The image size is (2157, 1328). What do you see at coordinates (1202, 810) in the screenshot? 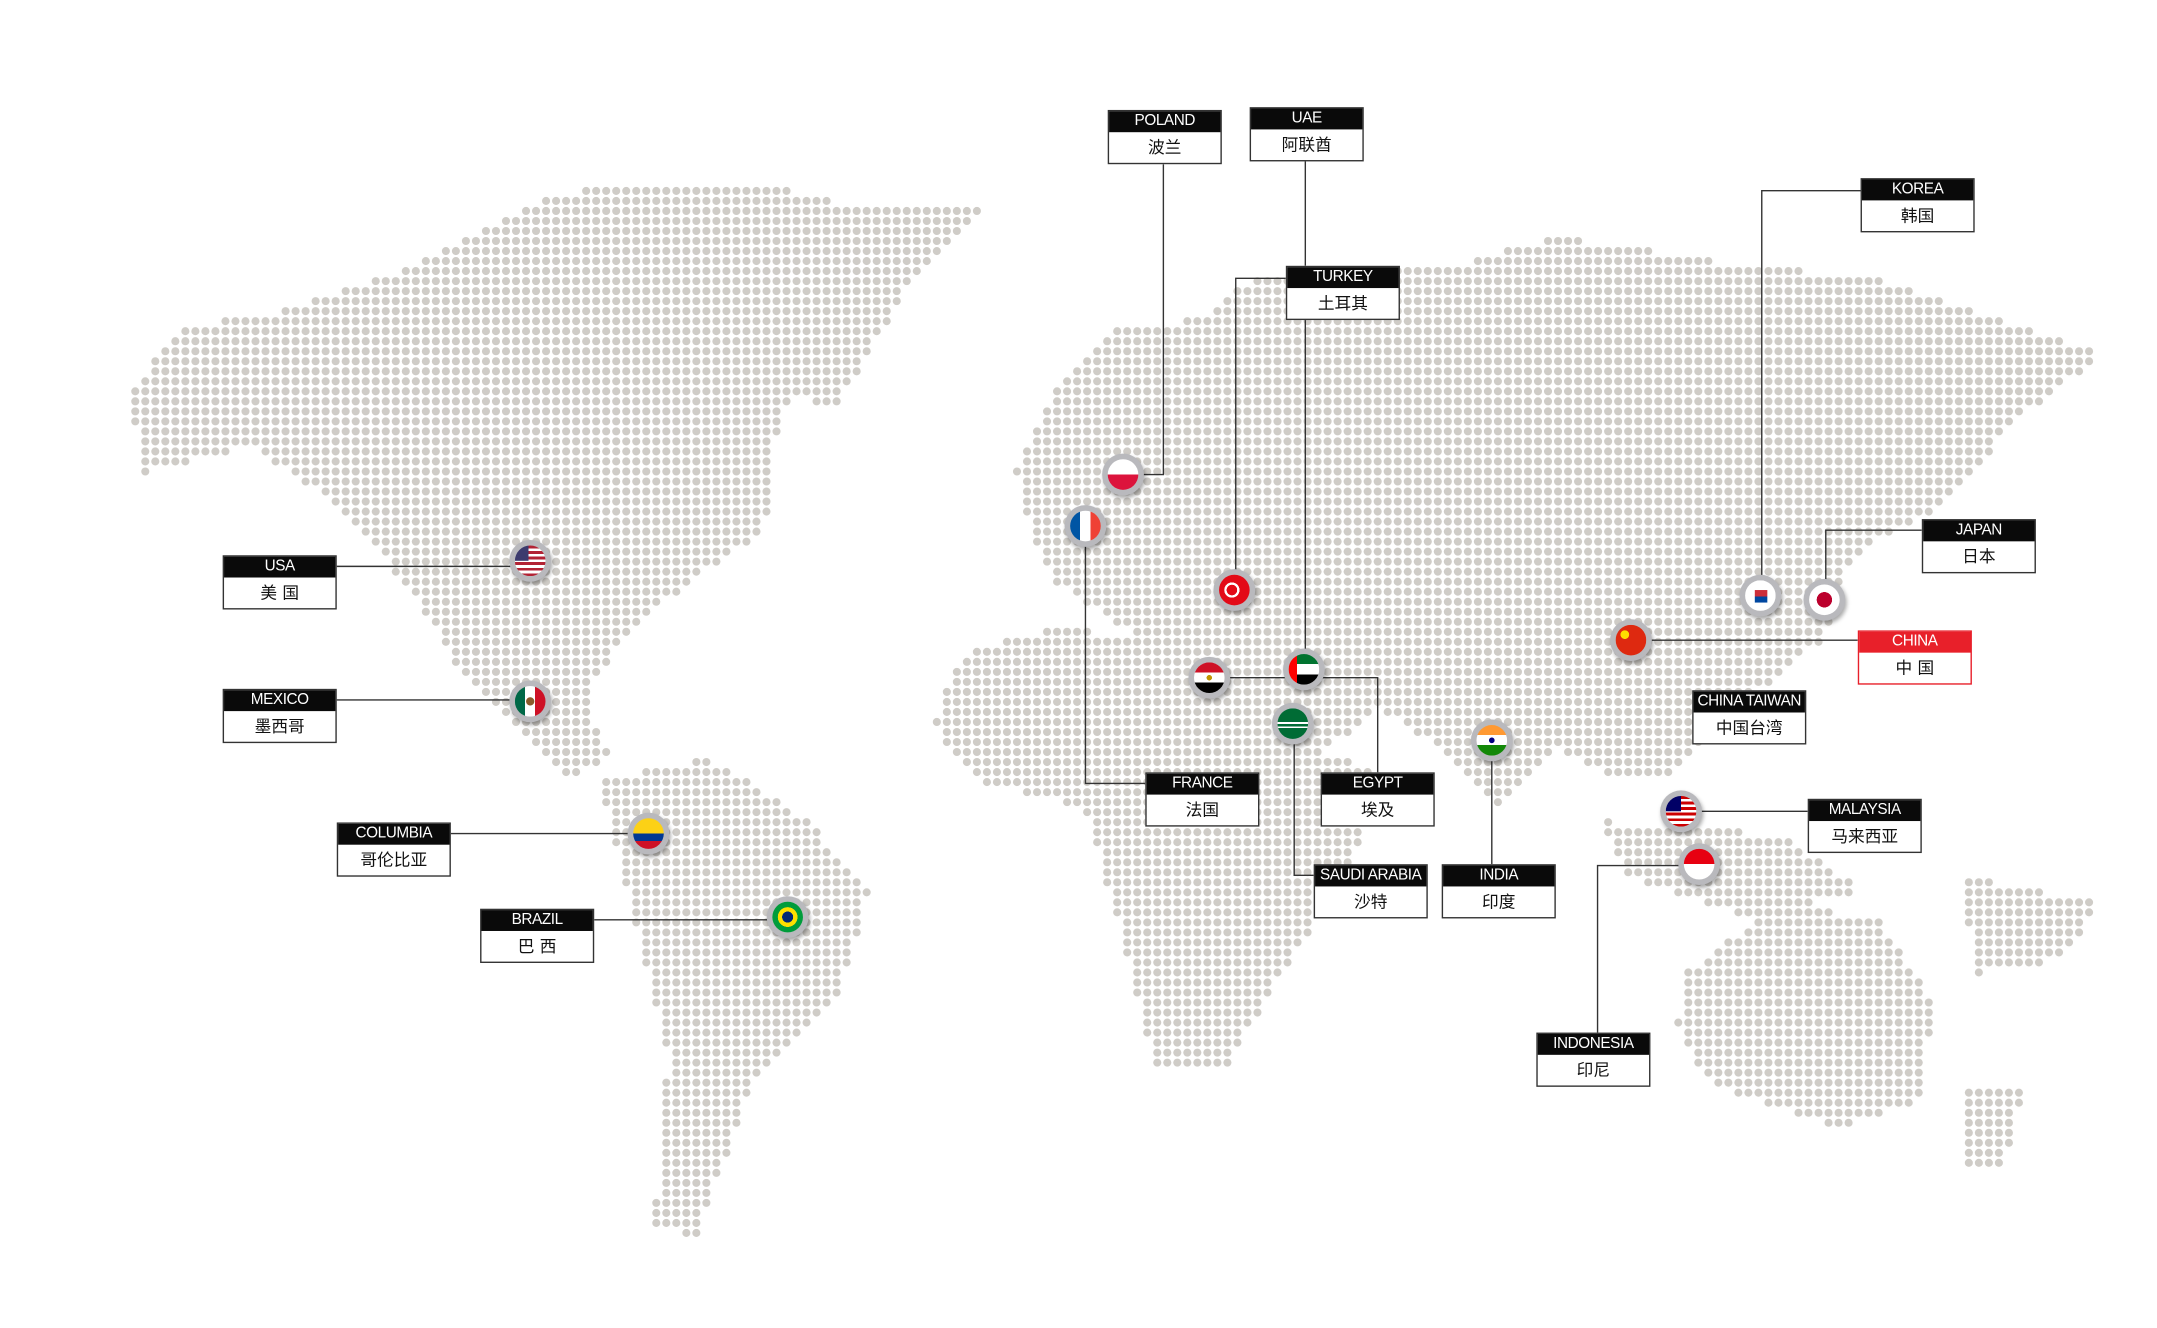
I see `label-chinese: 法国` at bounding box center [1202, 810].